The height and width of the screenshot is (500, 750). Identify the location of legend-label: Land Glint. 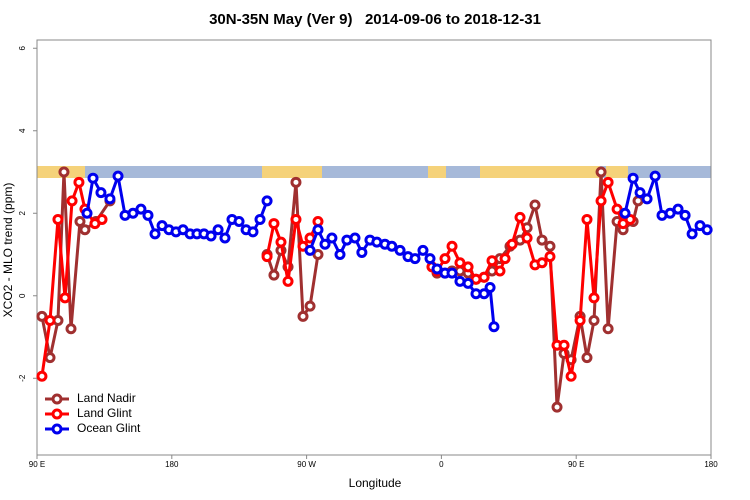
(104, 413).